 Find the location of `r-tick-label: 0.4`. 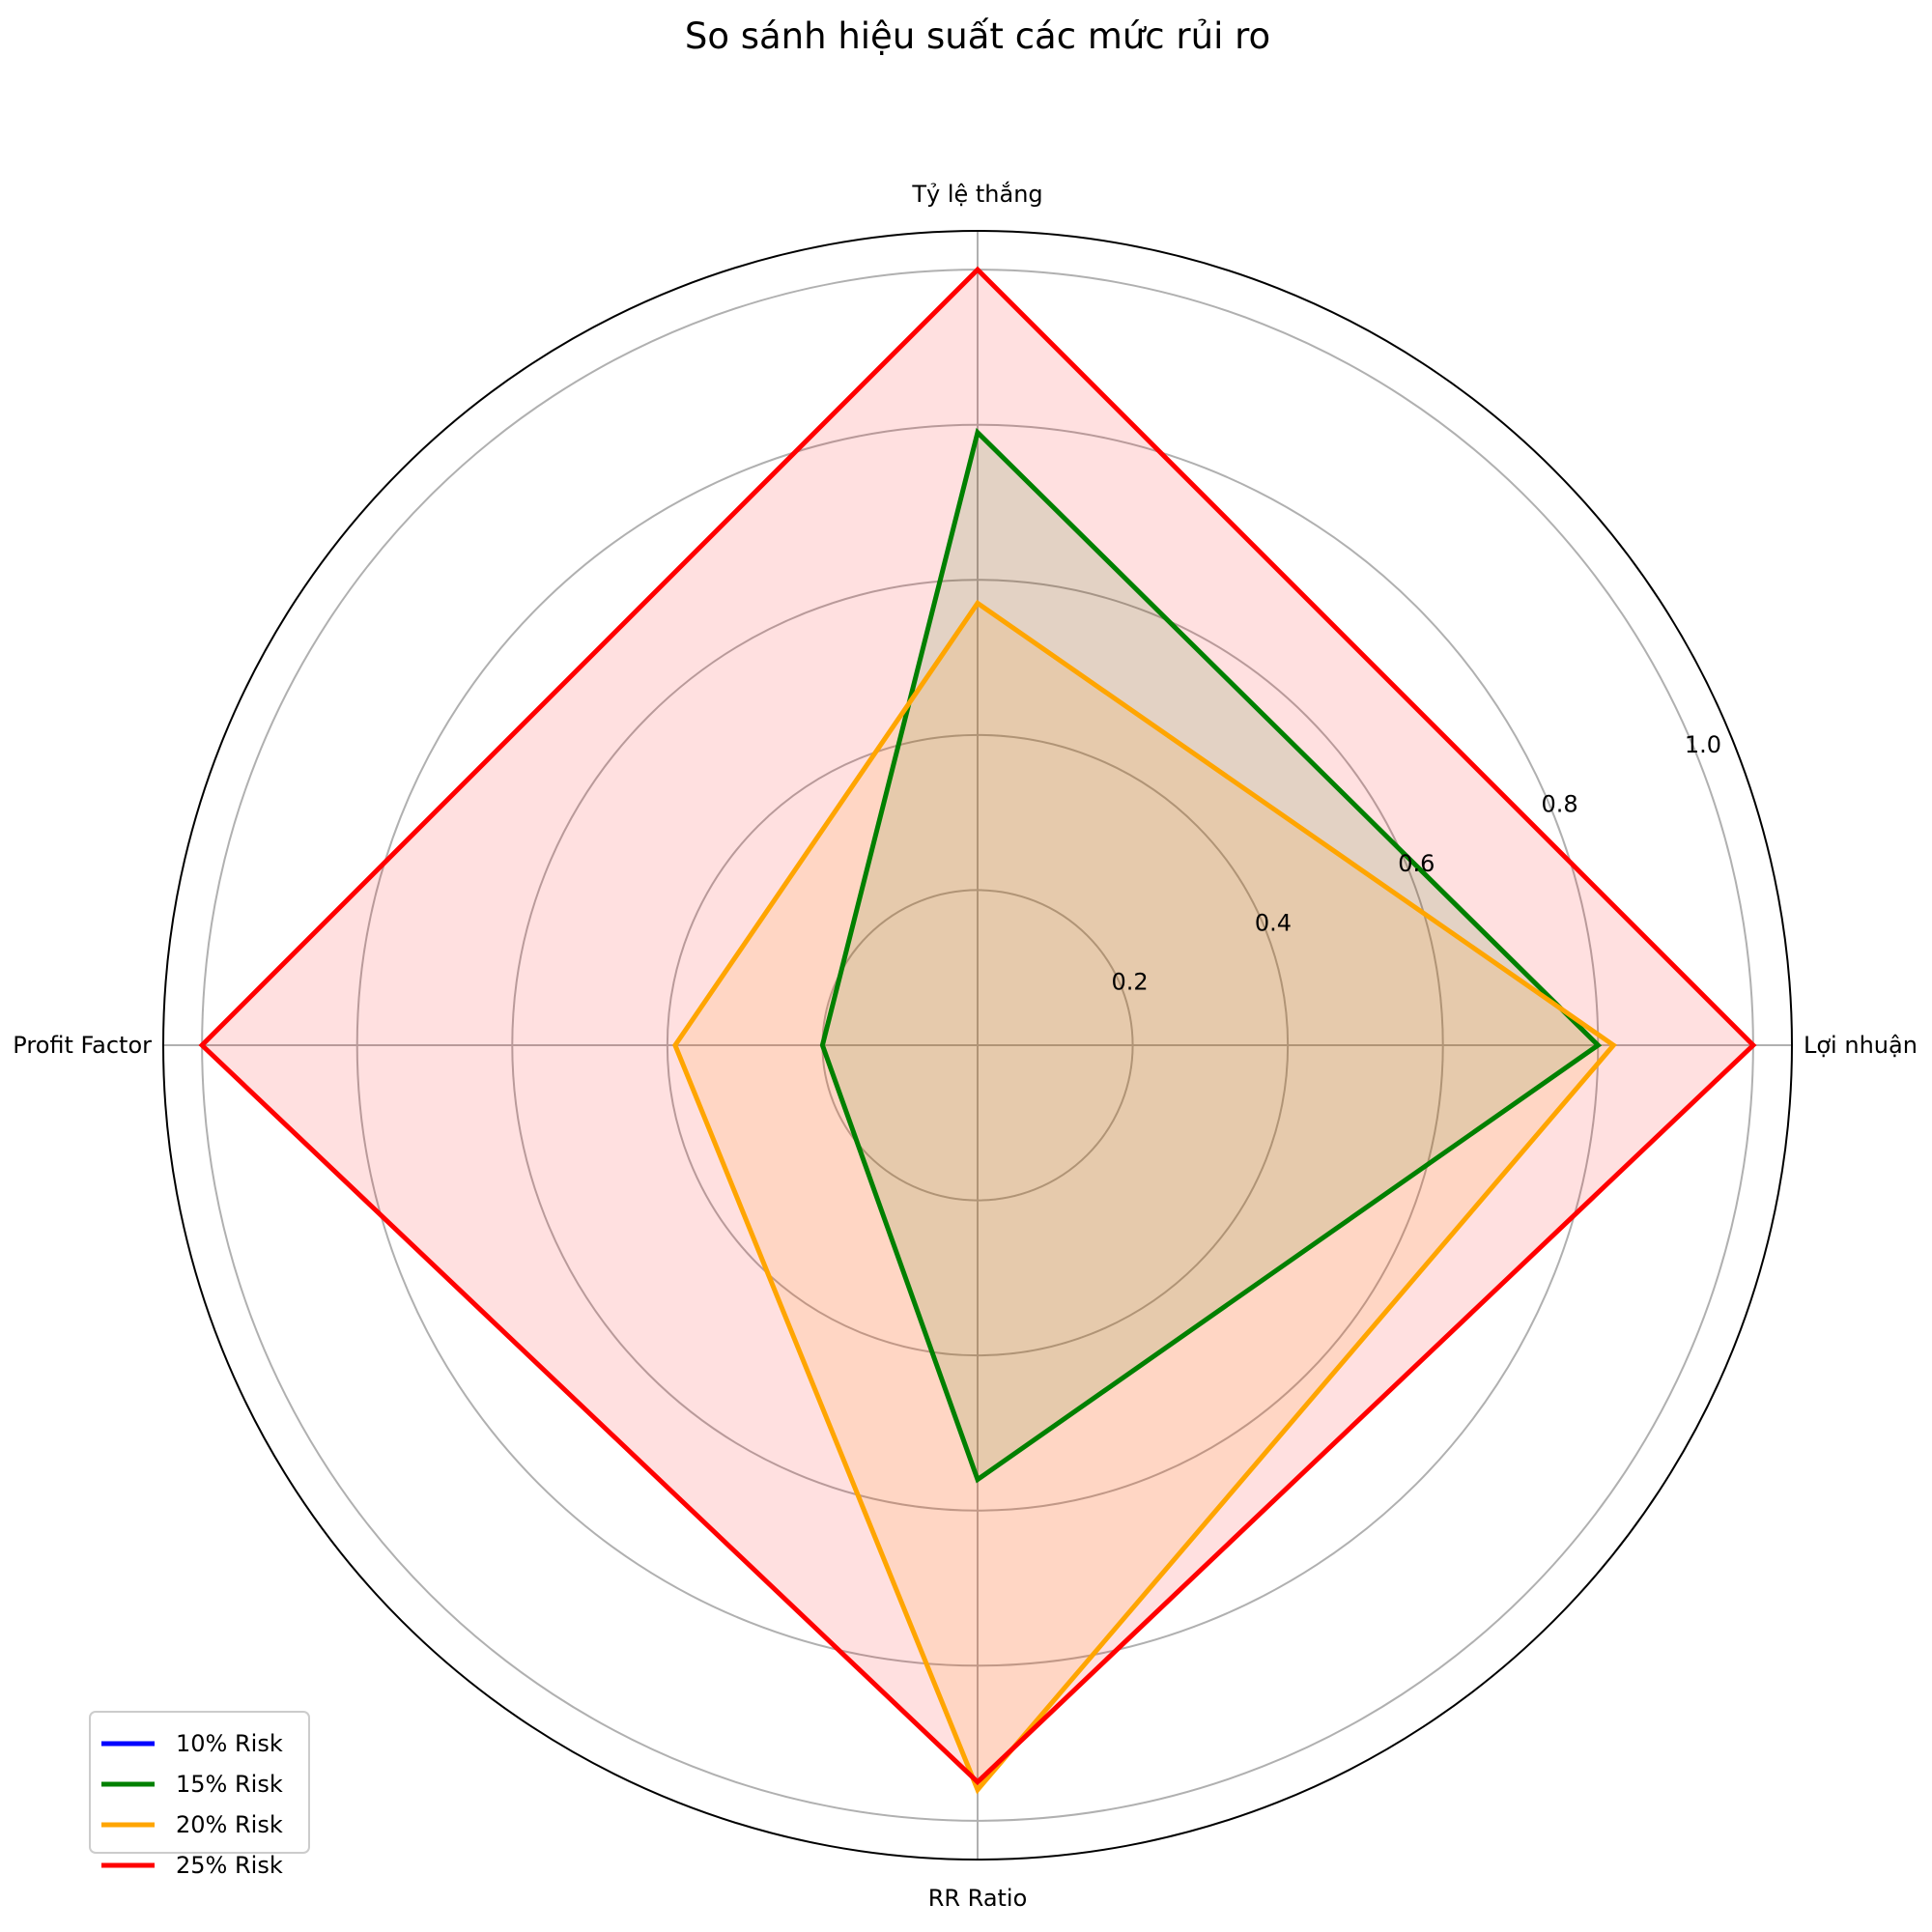

r-tick-label: 0.4 is located at coordinates (1273, 922).